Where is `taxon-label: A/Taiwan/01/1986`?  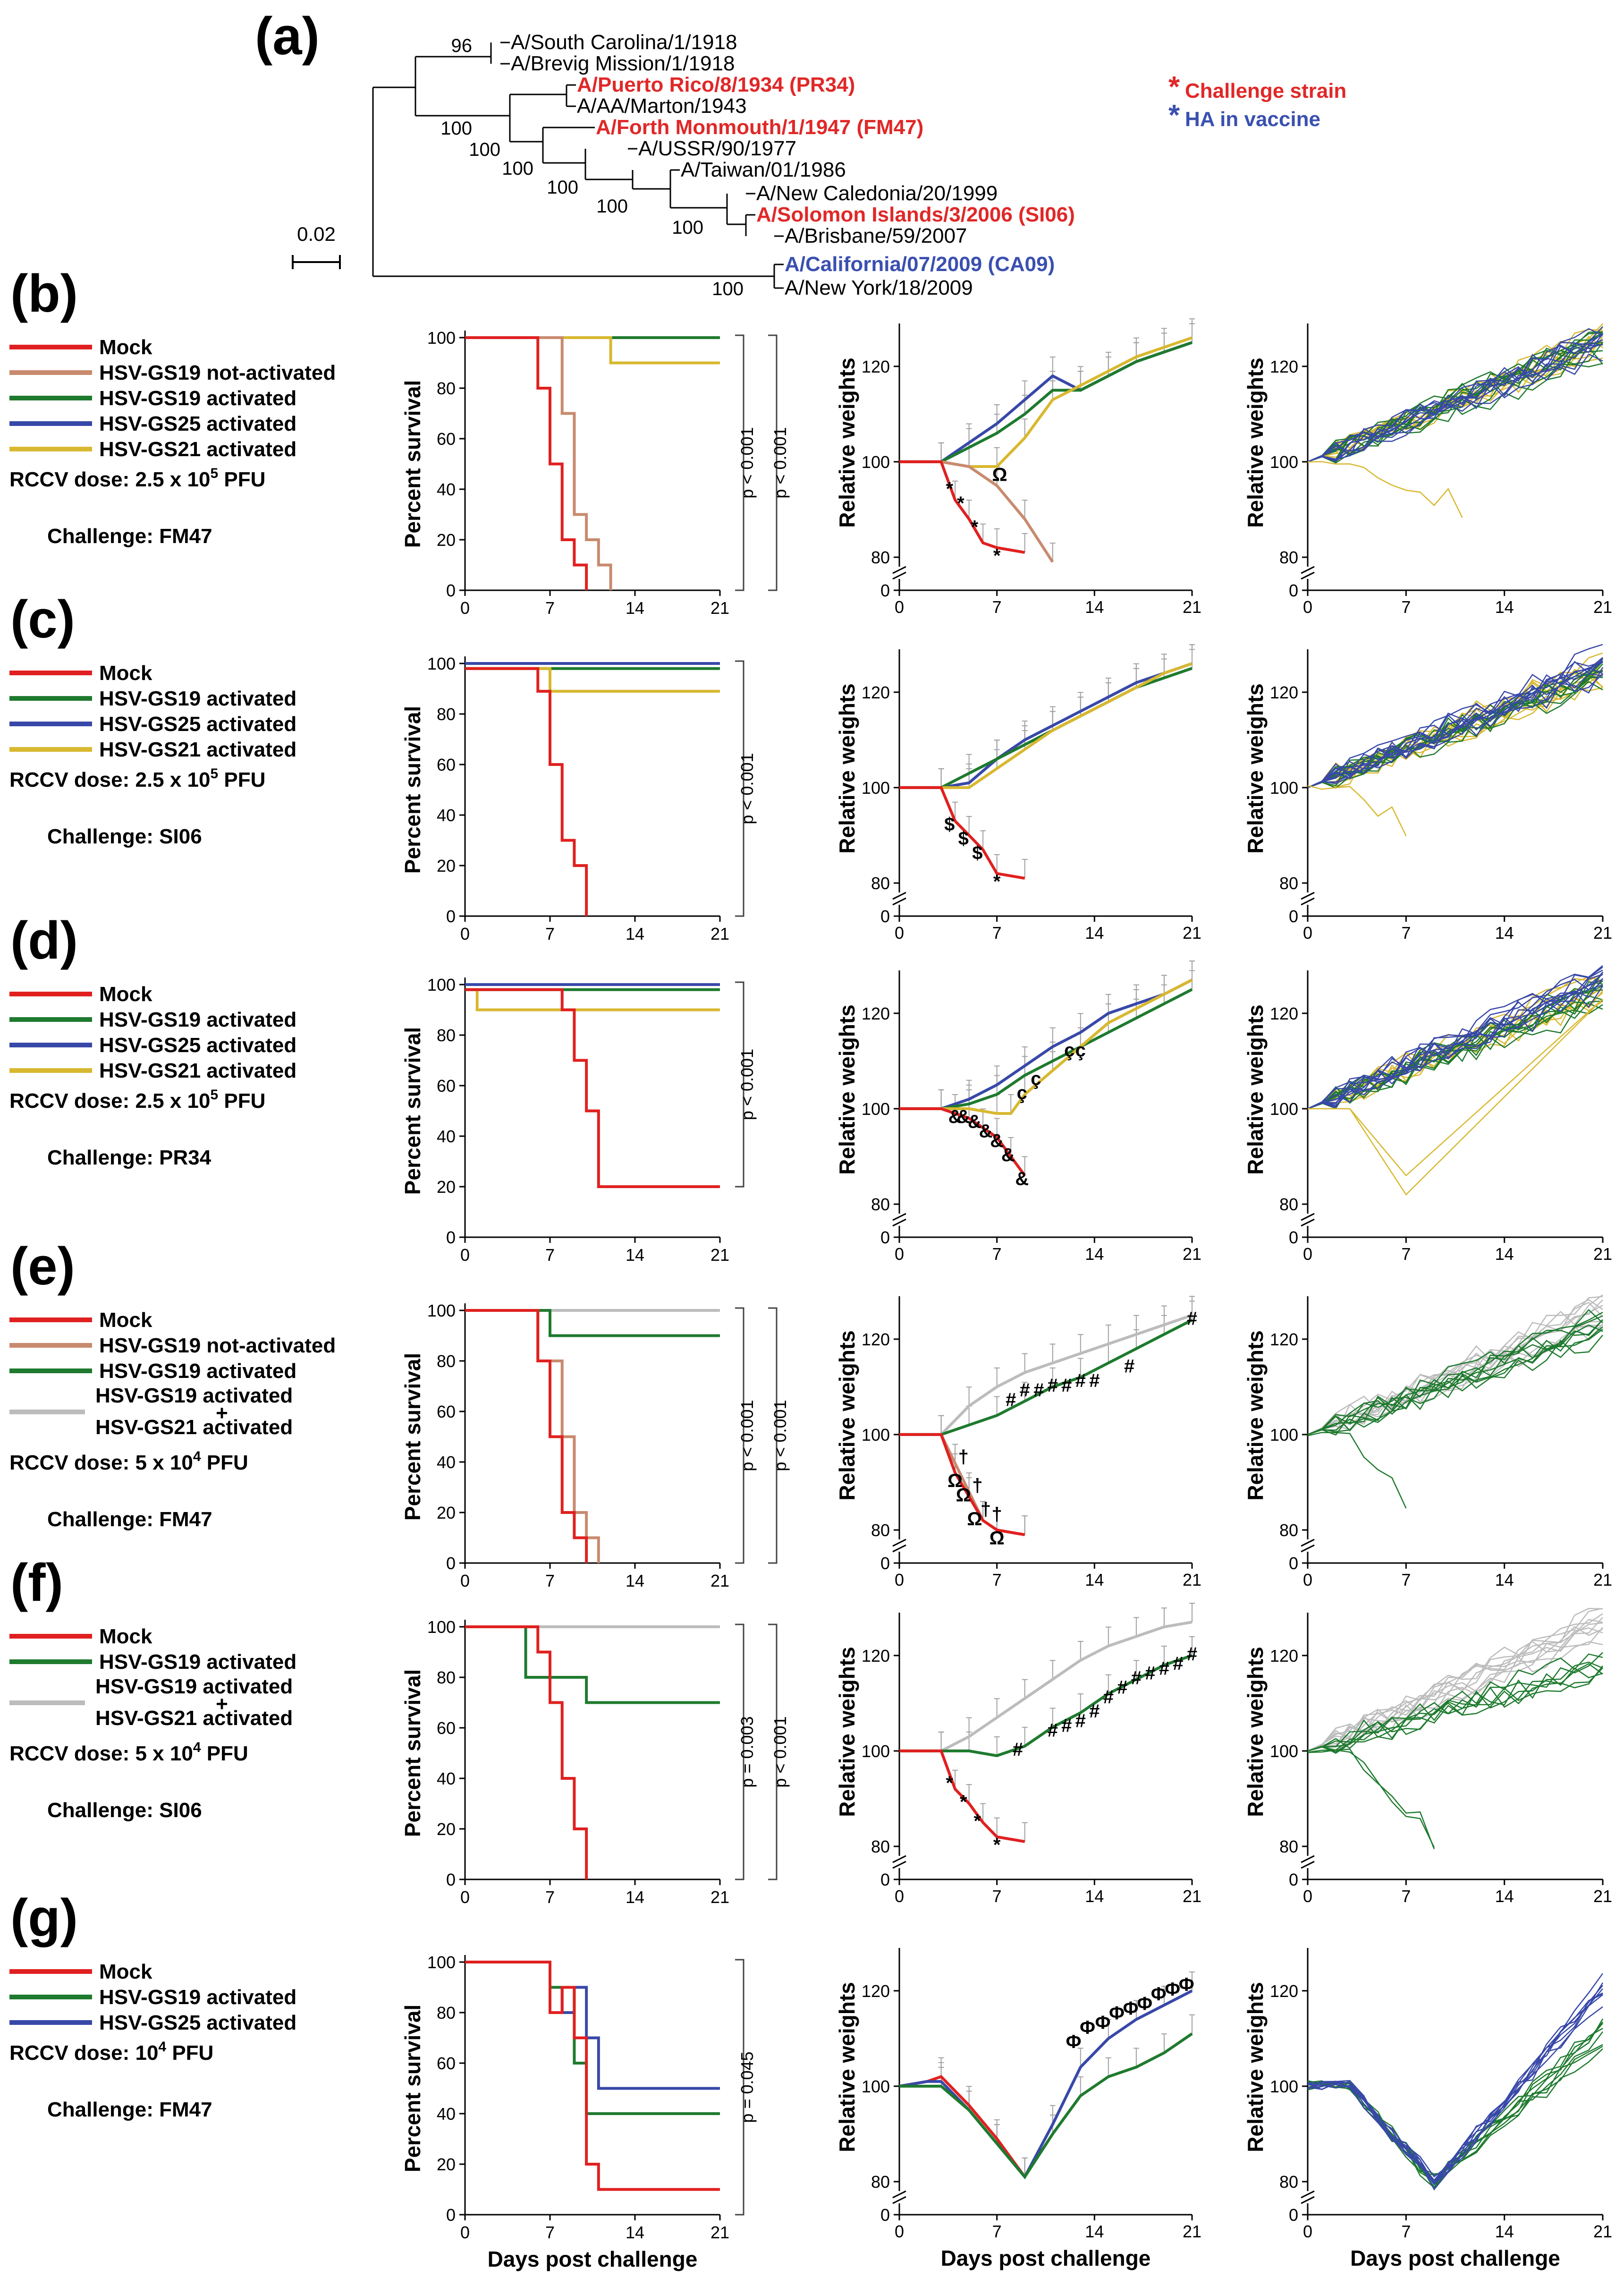
taxon-label: A/Taiwan/01/1986 is located at coordinates (763, 169).